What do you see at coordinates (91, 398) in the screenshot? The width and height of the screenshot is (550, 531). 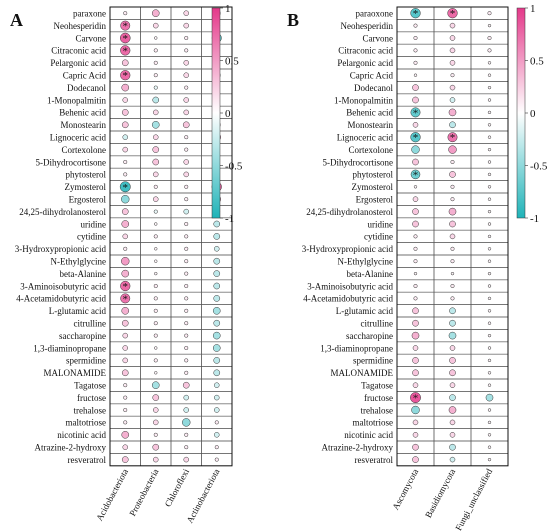 I see `row-label: fructose` at bounding box center [91, 398].